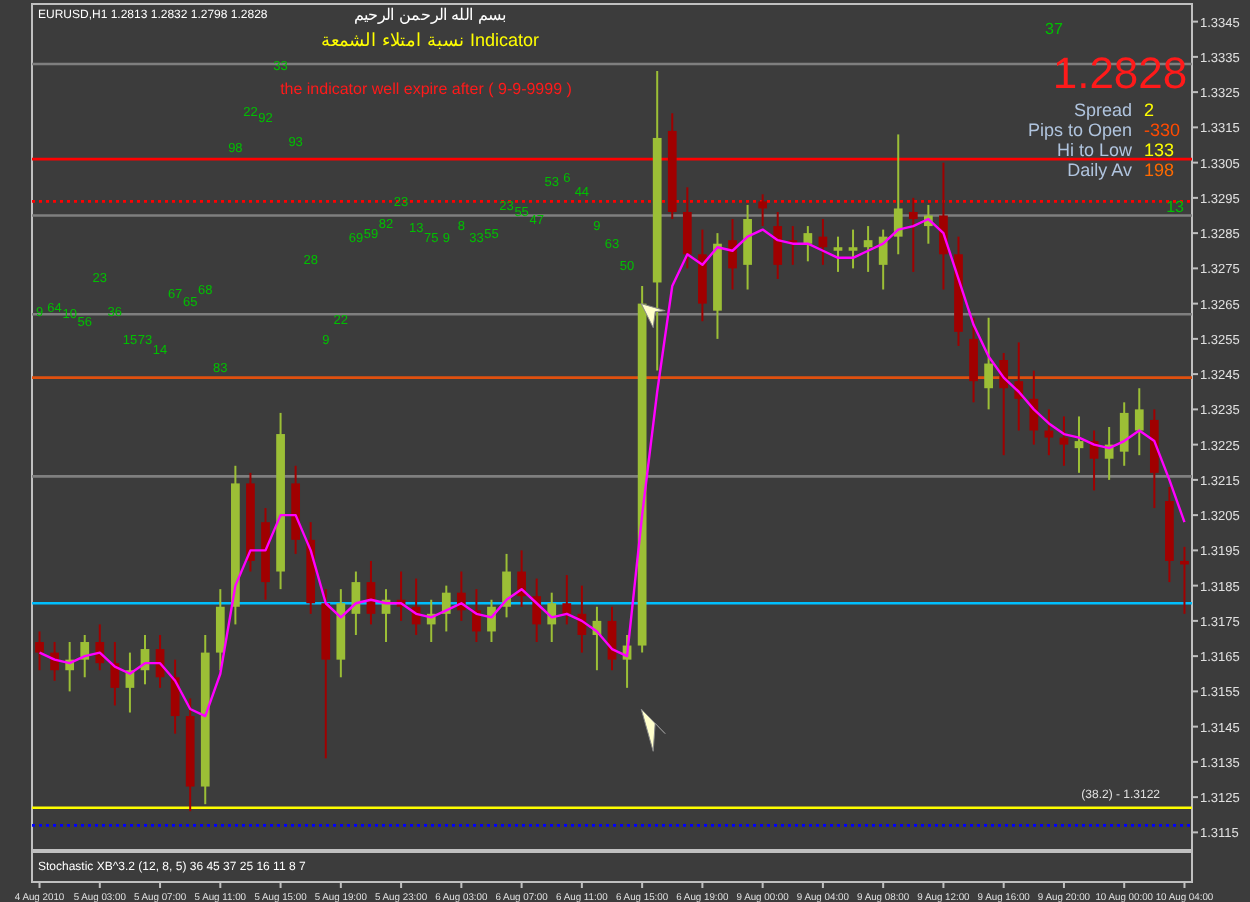  What do you see at coordinates (430, 15) in the screenshot?
I see `annotation: بسم الله الرحمن الرحيم` at bounding box center [430, 15].